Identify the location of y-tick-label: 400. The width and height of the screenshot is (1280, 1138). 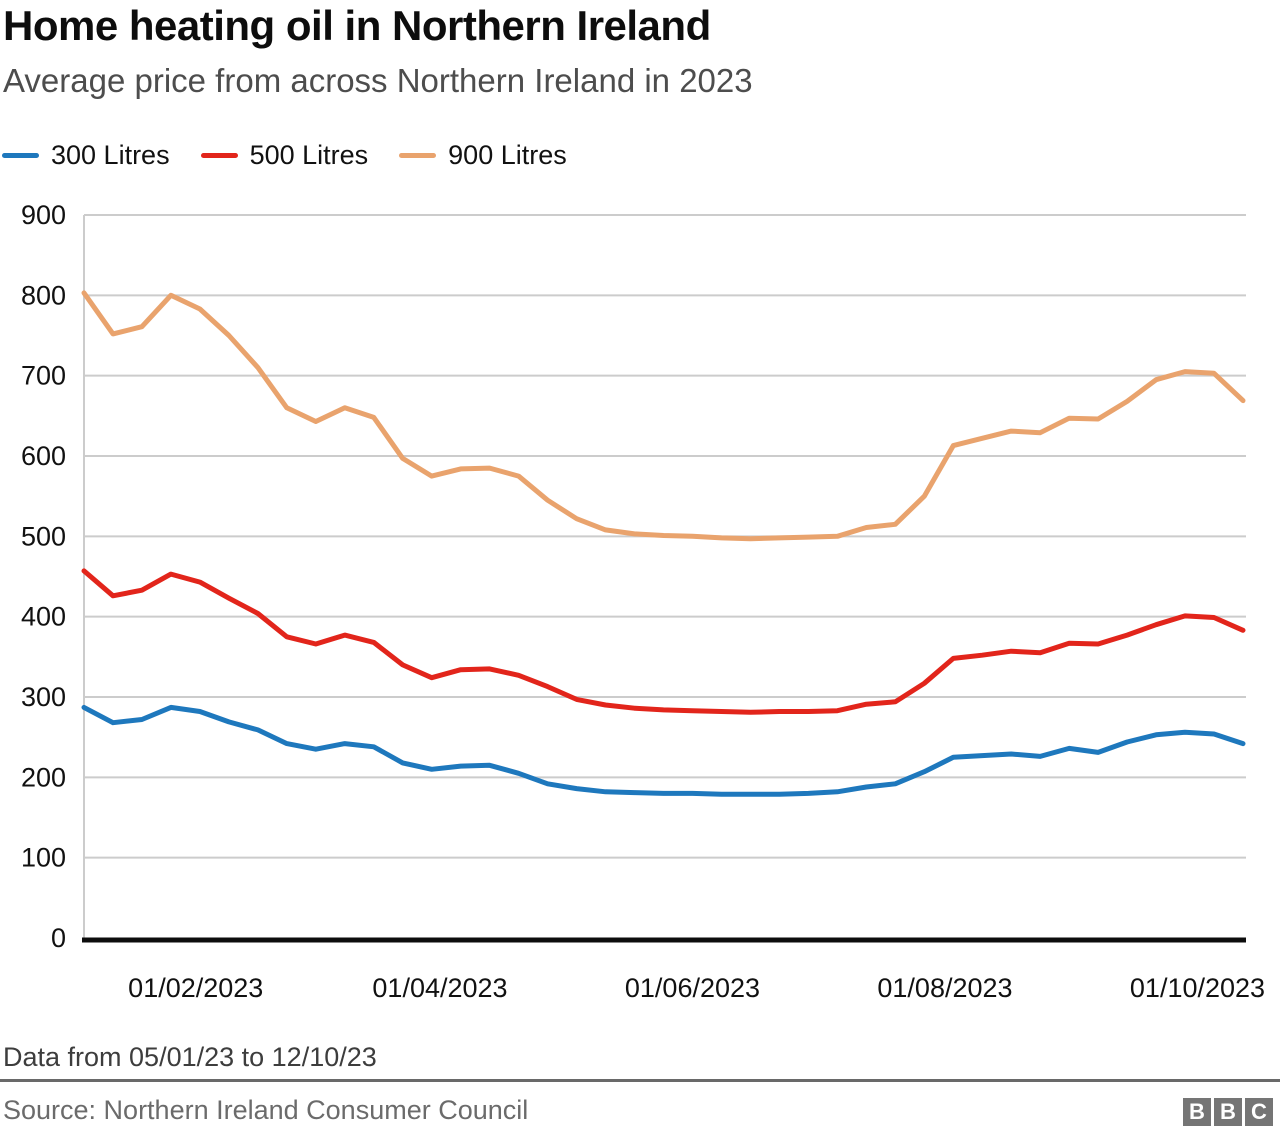
(43, 617).